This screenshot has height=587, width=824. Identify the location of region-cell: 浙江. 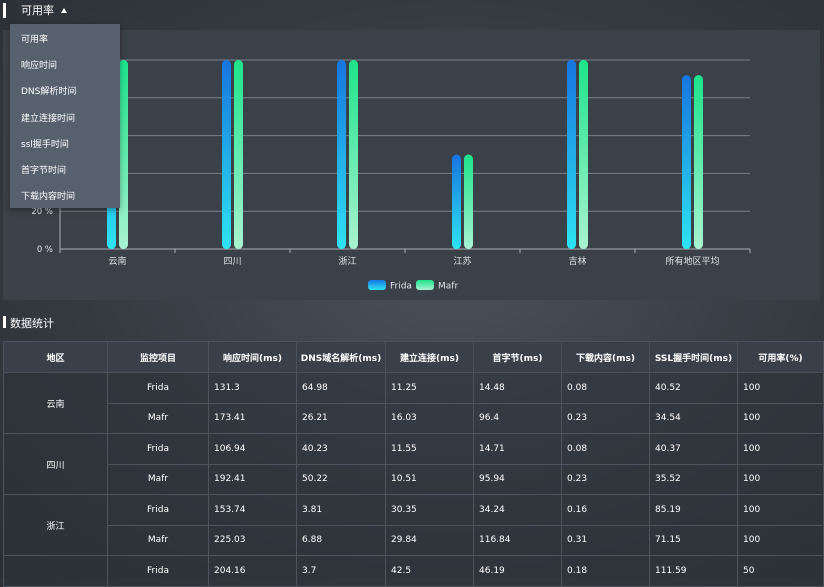
(55, 525).